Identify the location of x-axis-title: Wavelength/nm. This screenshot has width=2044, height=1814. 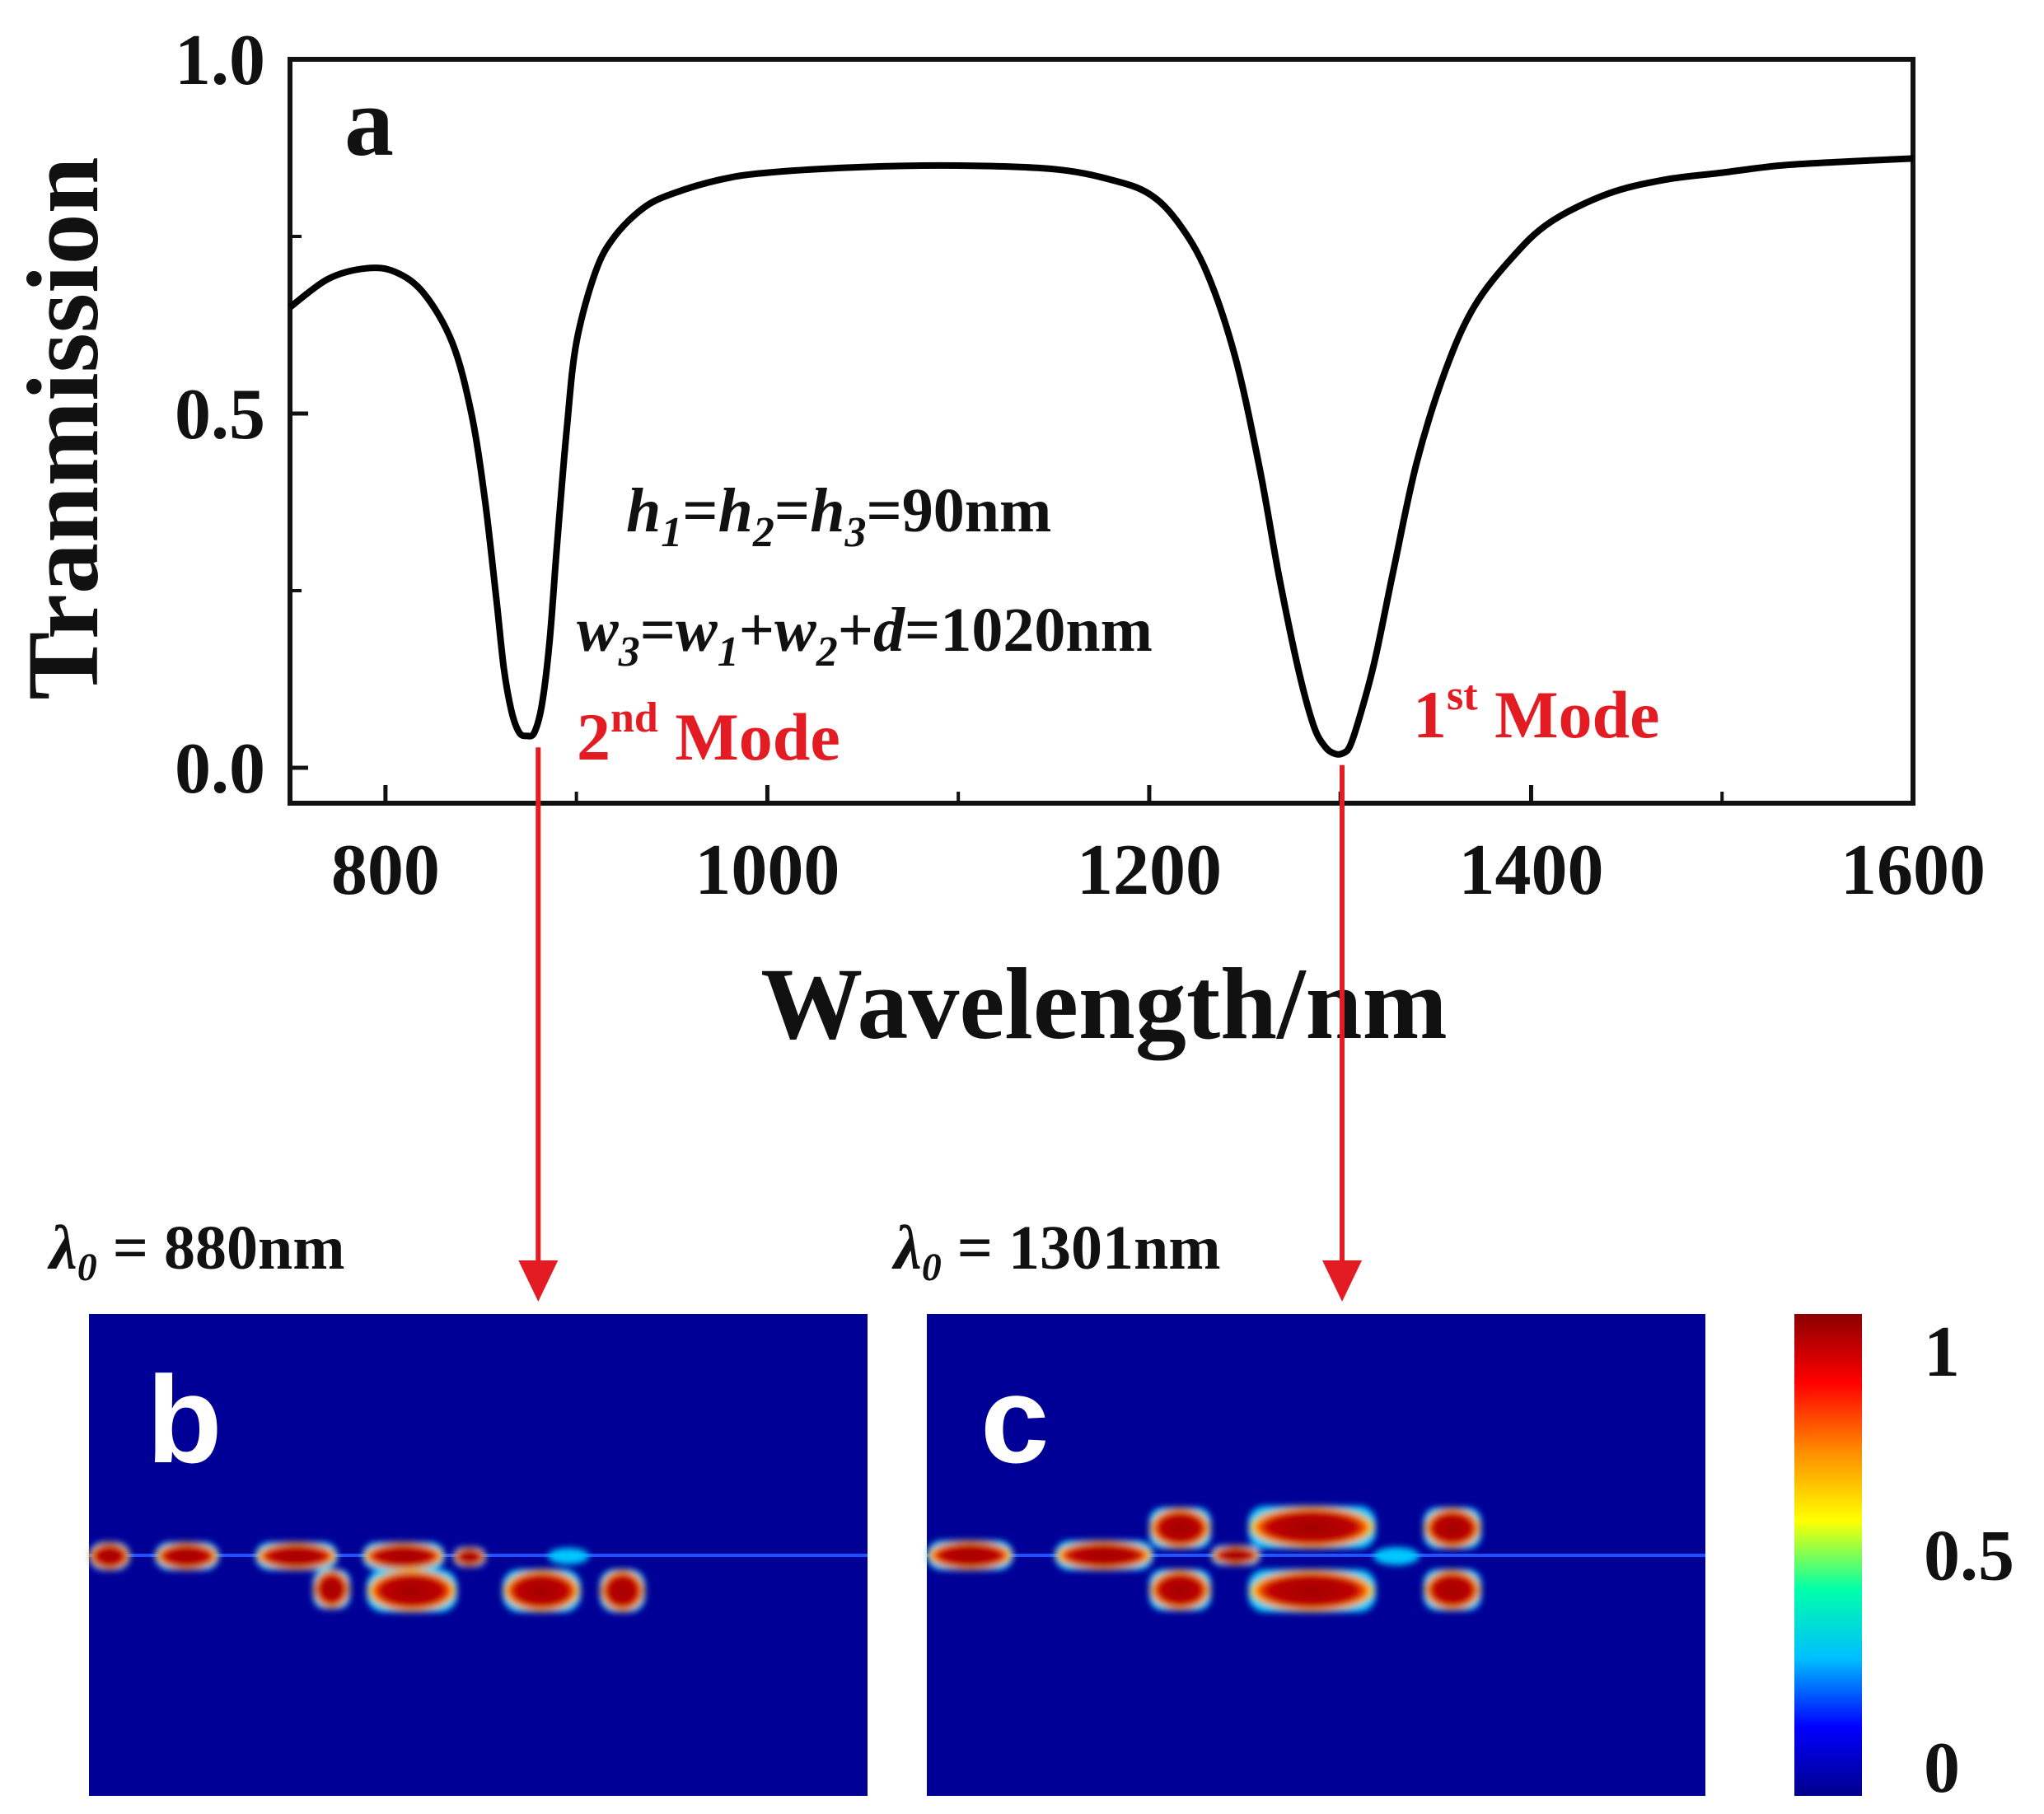
(1104, 1004).